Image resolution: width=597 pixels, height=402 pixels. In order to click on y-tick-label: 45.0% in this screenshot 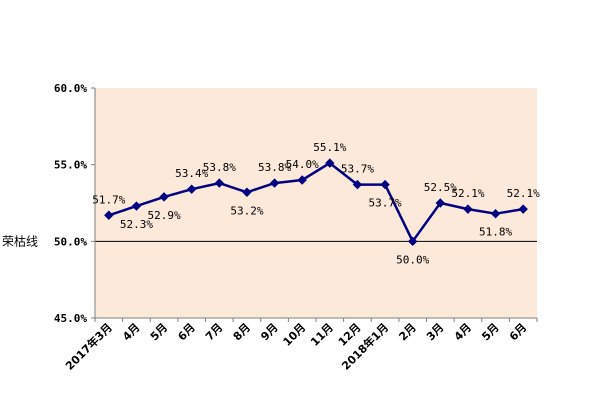, I will do `click(70, 318)`.